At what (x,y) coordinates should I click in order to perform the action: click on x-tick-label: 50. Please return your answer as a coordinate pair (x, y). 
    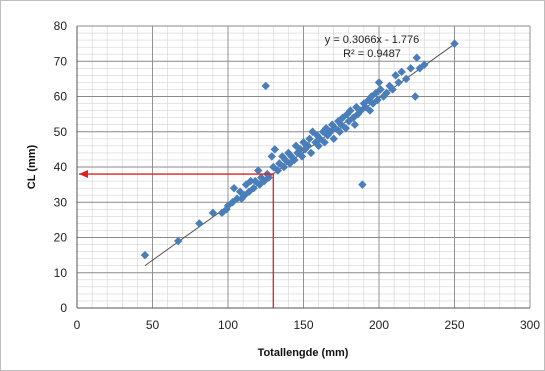
    Looking at the image, I should click on (153, 325).